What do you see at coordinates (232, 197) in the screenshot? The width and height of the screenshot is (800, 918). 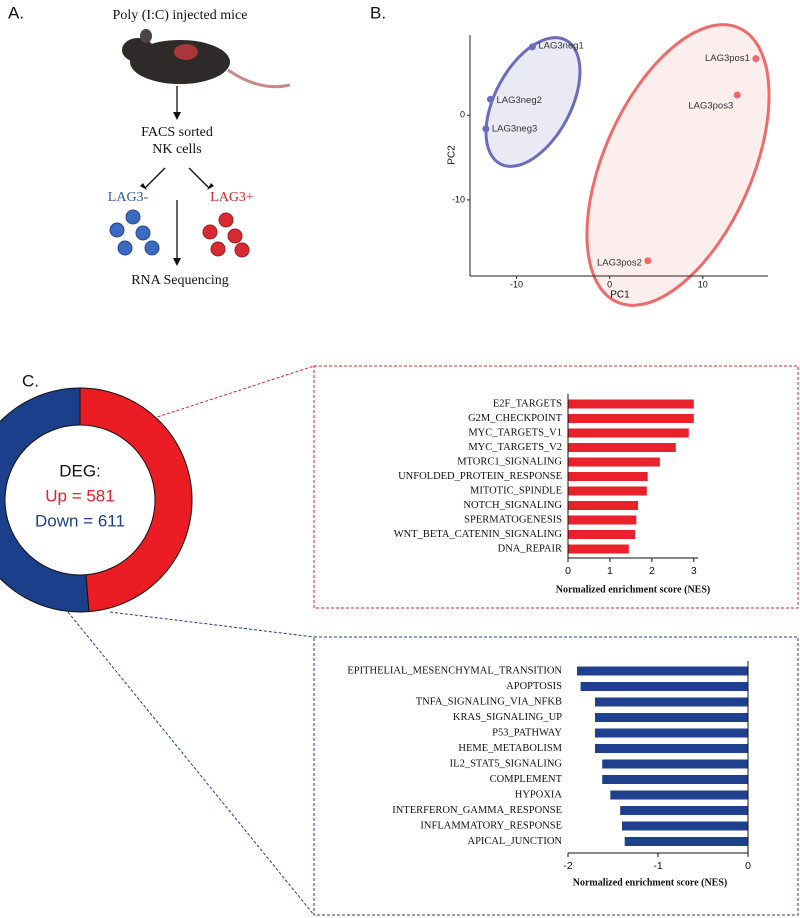 I see `group-label: LAG3+` at bounding box center [232, 197].